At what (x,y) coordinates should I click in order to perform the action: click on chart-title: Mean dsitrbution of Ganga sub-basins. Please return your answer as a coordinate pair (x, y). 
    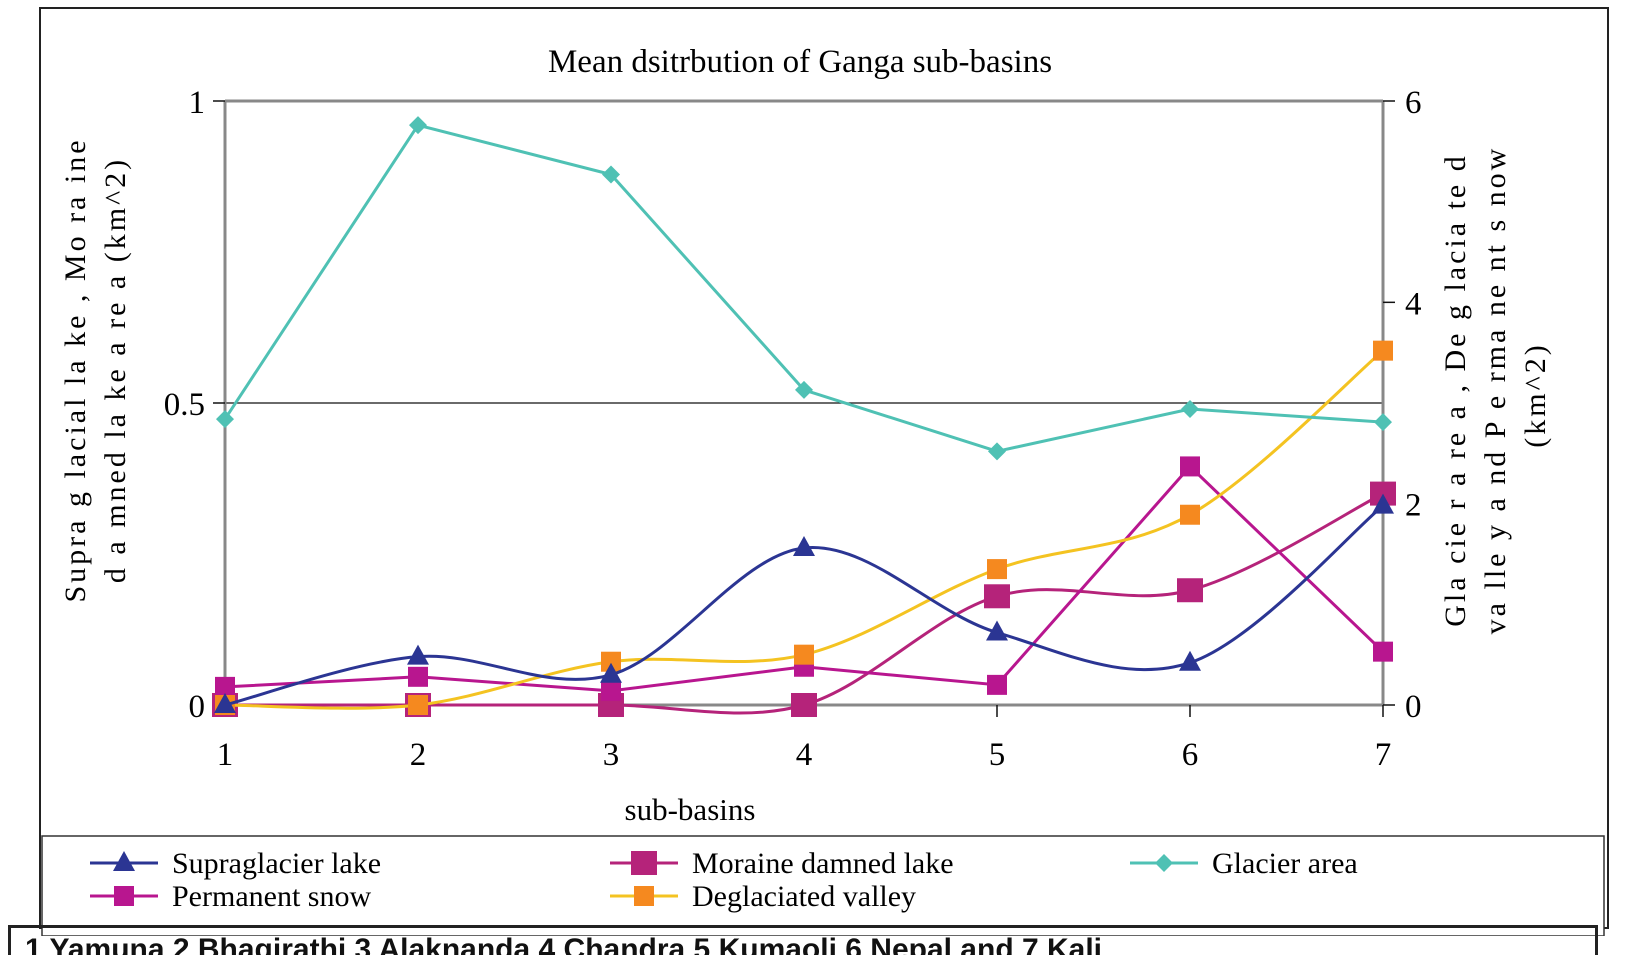
    Looking at the image, I should click on (800, 62).